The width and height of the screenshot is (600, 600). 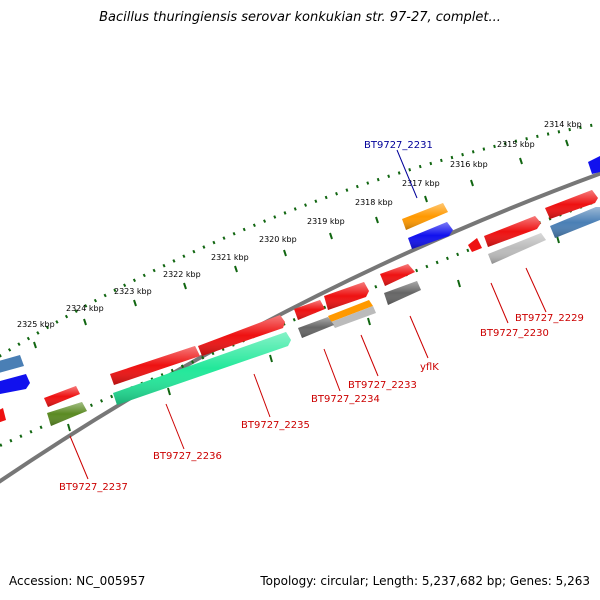 I want to click on gene-label-bt9727-2237: BT9727_2237, so click(x=93, y=487).